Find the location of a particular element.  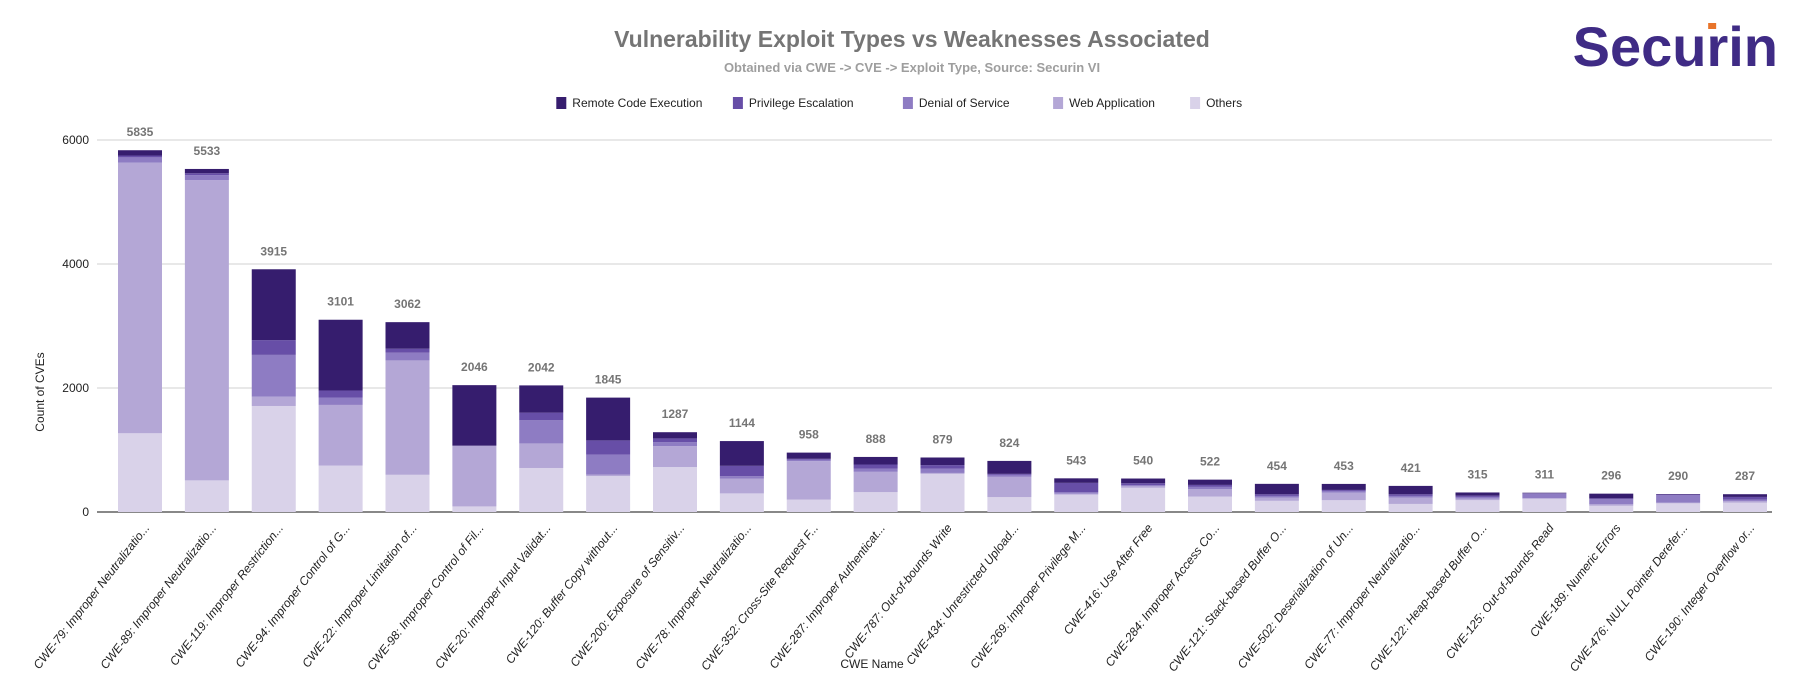

legend-item: Others is located at coordinates (1216, 103).